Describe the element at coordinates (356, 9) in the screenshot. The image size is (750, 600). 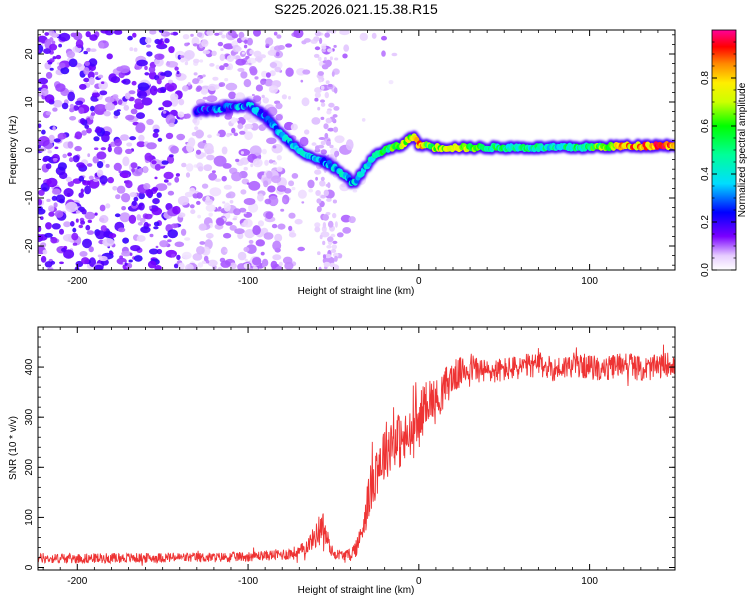
I see `figure-title: S225.2026.021.15.38.R15` at that location.